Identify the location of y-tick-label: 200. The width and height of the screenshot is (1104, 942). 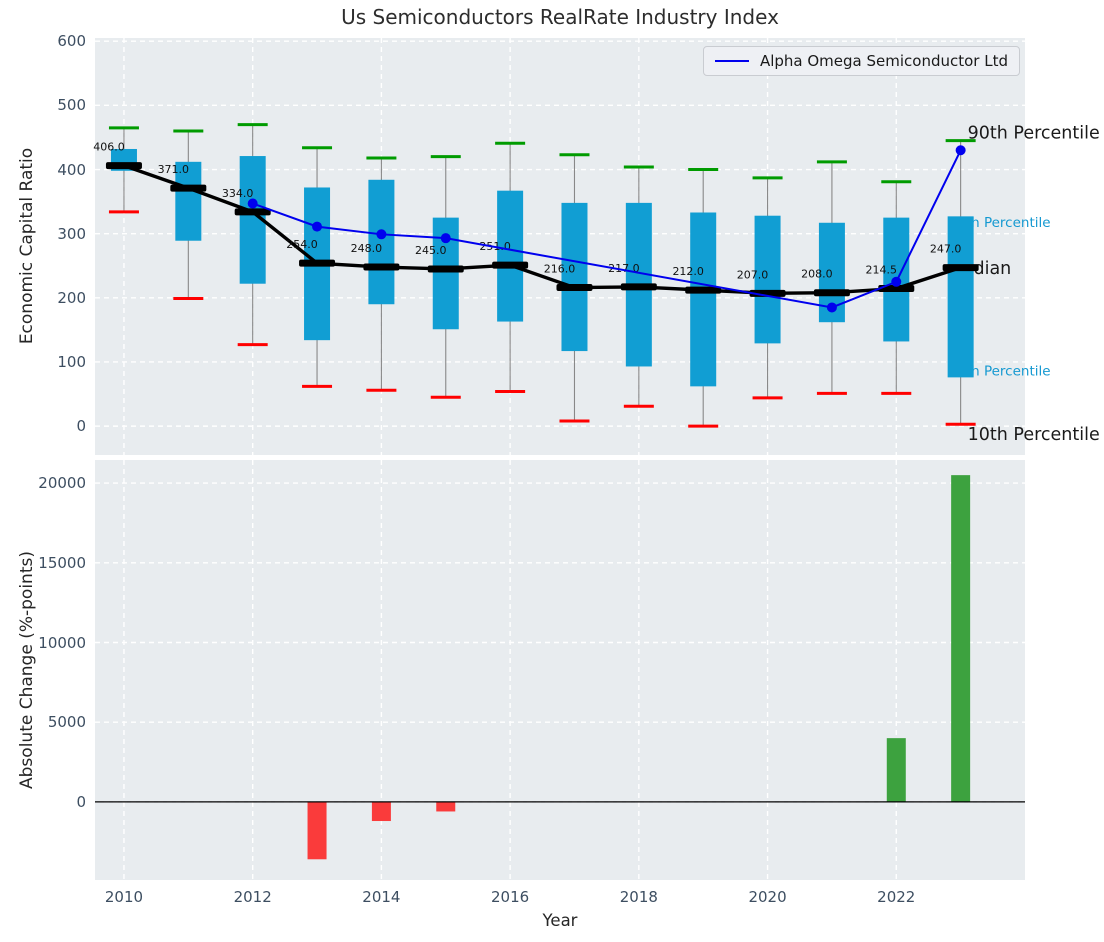
(71, 297).